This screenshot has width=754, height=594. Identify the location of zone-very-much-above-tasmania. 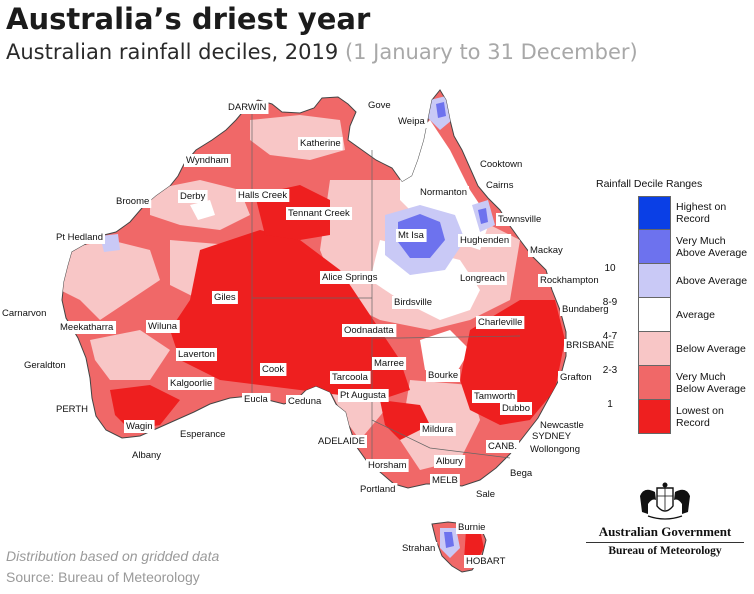
(449, 540).